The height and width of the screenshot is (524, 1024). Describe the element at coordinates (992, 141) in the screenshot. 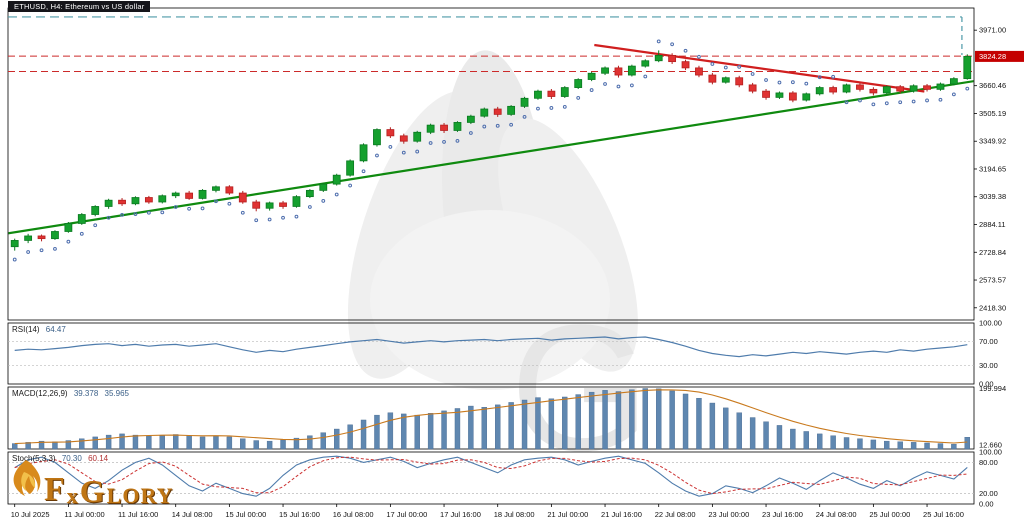

I see `svg-text: 3349.92` at that location.